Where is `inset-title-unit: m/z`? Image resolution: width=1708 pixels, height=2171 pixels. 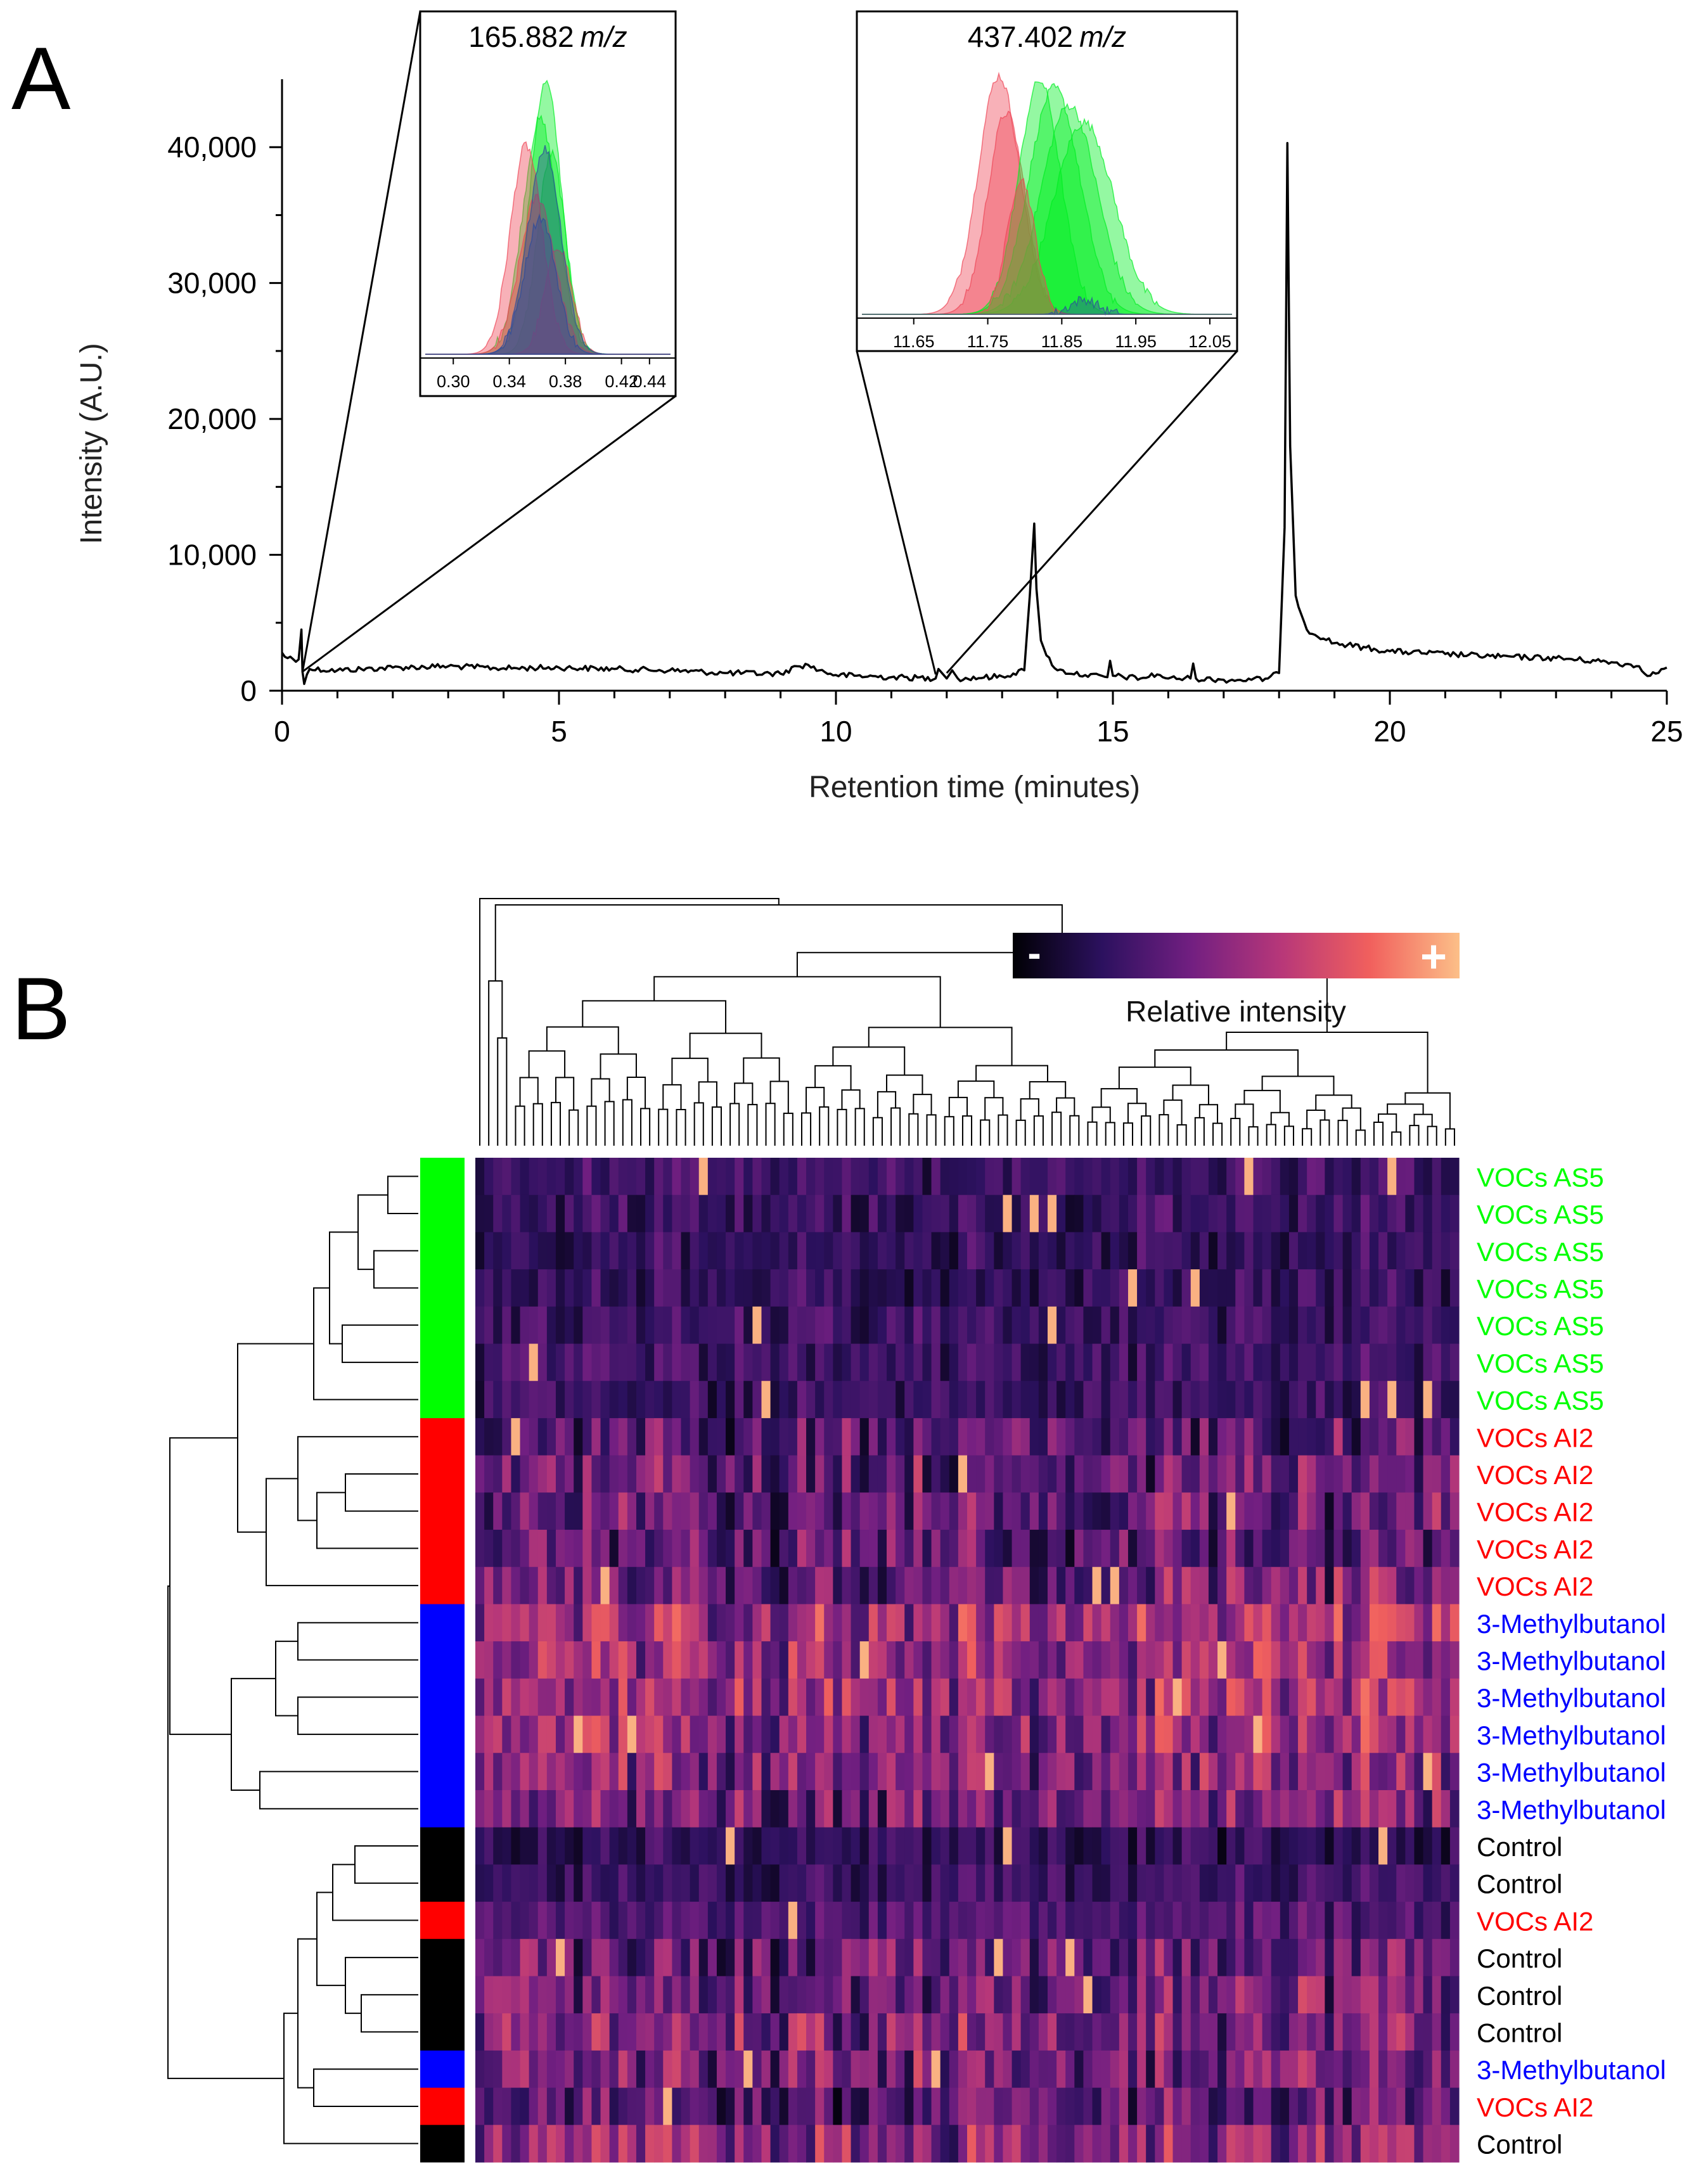 inset-title-unit: m/z is located at coordinates (1102, 36).